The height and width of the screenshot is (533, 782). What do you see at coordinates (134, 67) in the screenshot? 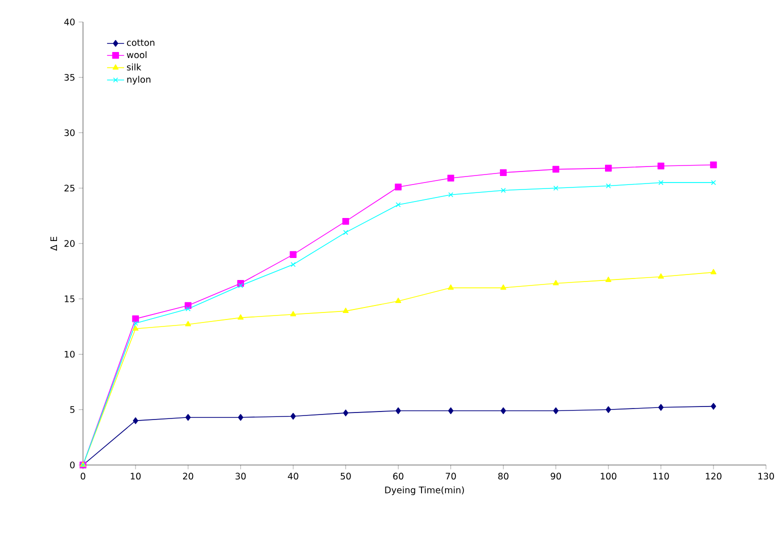
I see `legend-label: silk` at bounding box center [134, 67].